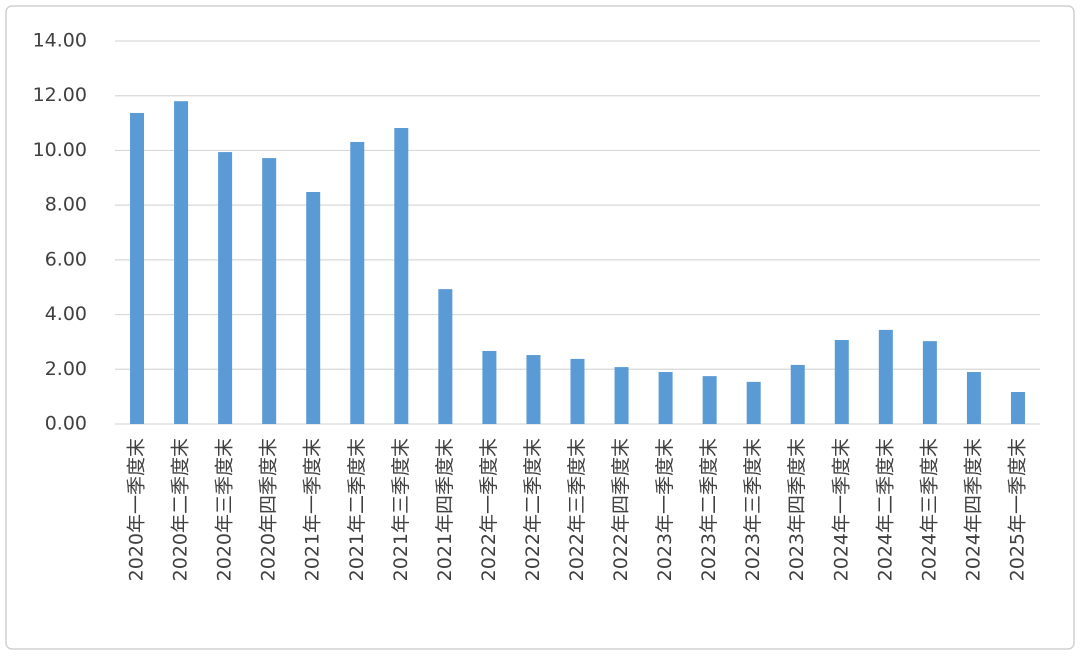 The height and width of the screenshot is (662, 1080). What do you see at coordinates (313, 509) in the screenshot?
I see `x-tick-label: 2021年一季度末` at bounding box center [313, 509].